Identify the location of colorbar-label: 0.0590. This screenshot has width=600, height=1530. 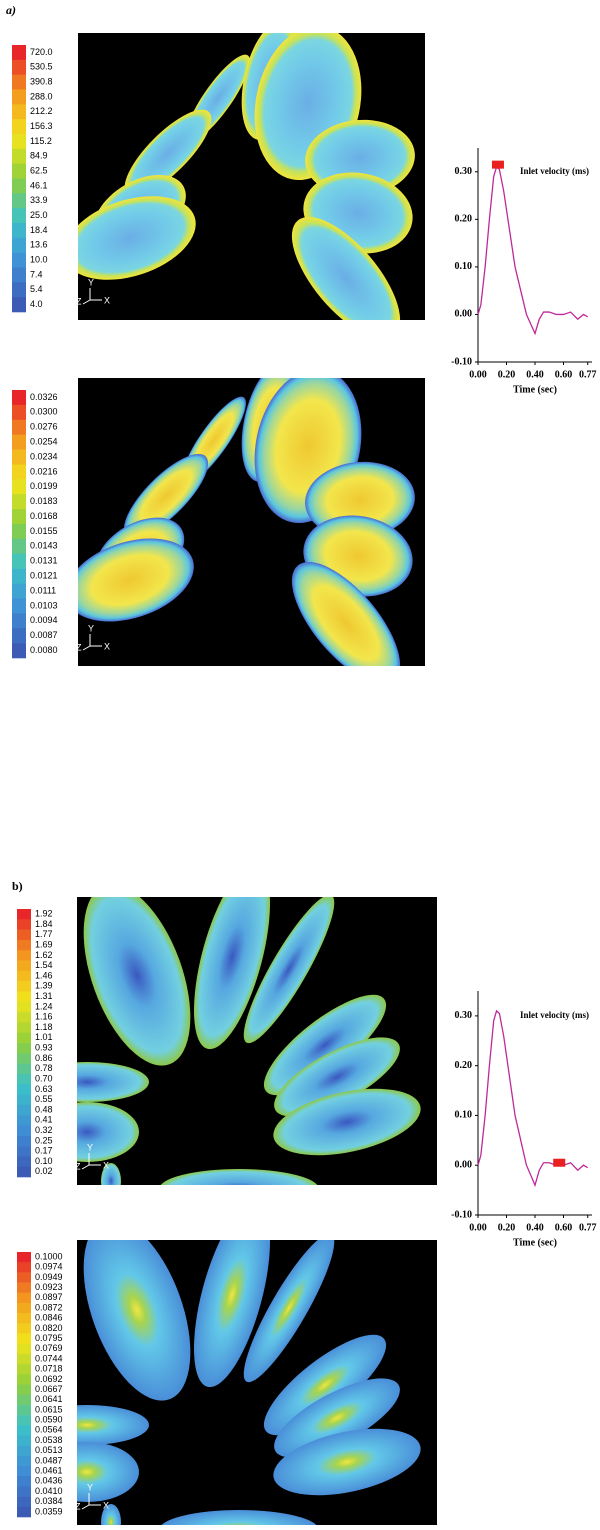
(49, 1420).